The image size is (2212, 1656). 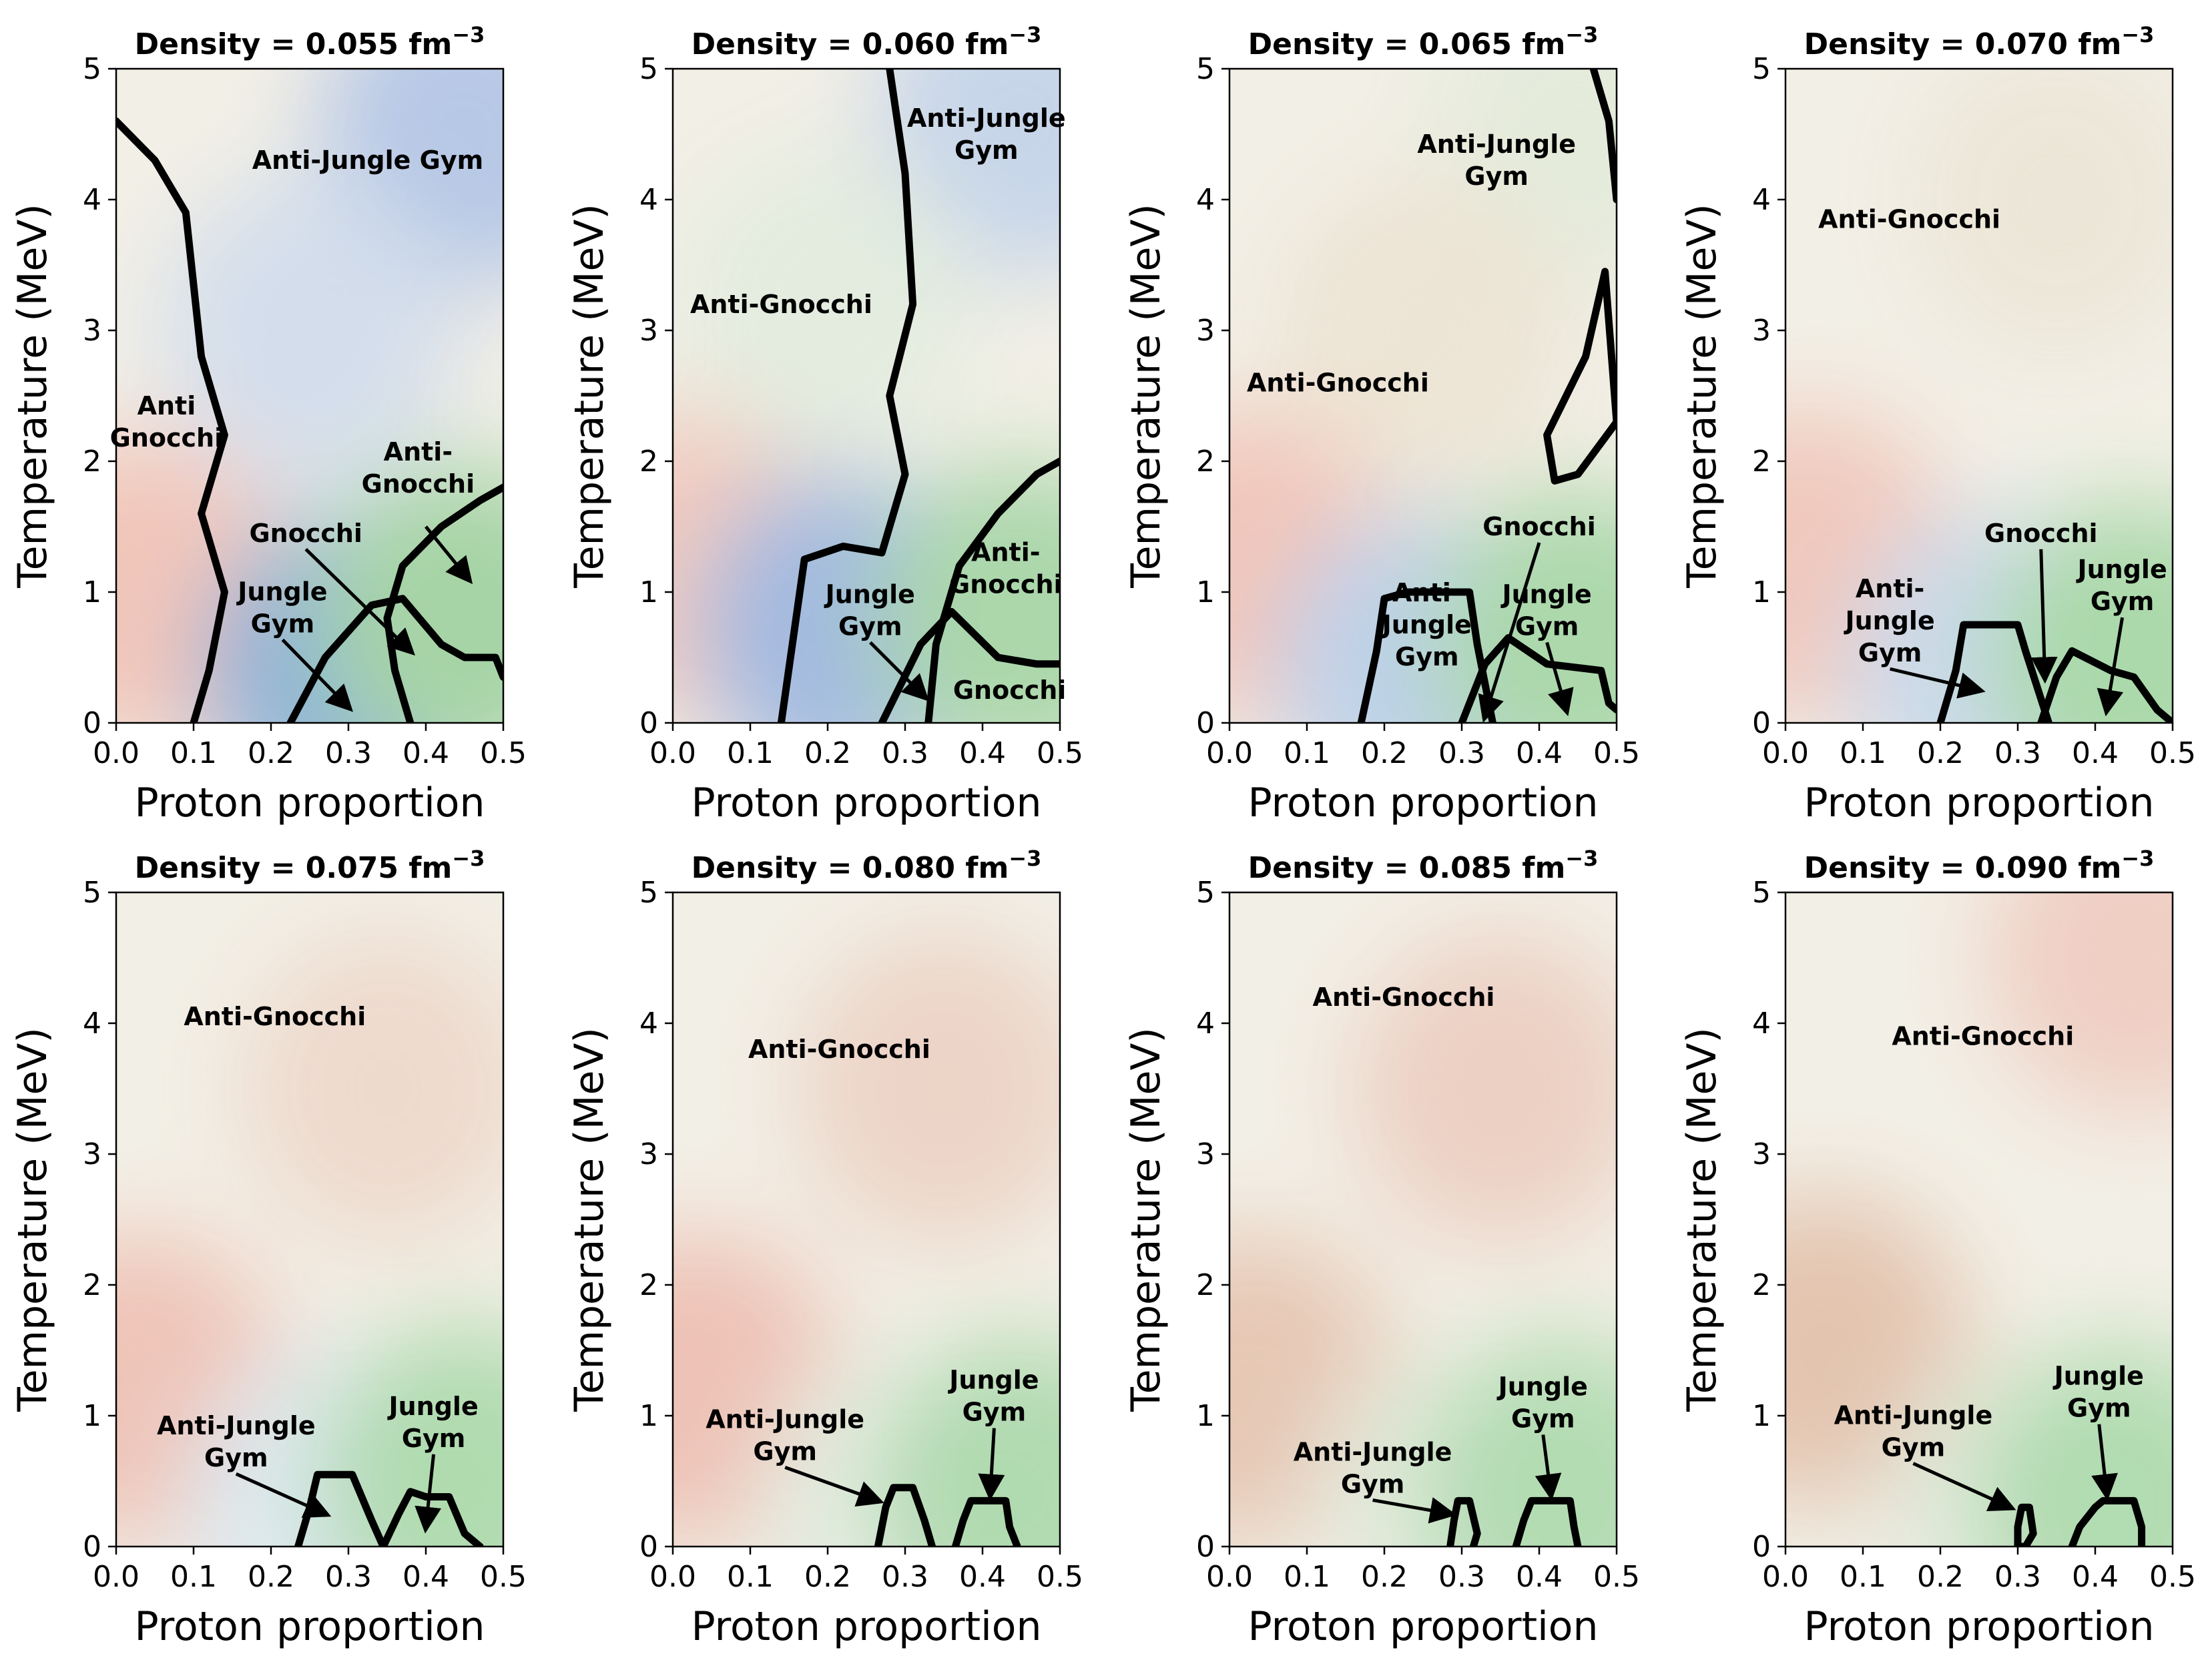 What do you see at coordinates (1539, 527) in the screenshot?
I see `phase-label-line: Gnocchi` at bounding box center [1539, 527].